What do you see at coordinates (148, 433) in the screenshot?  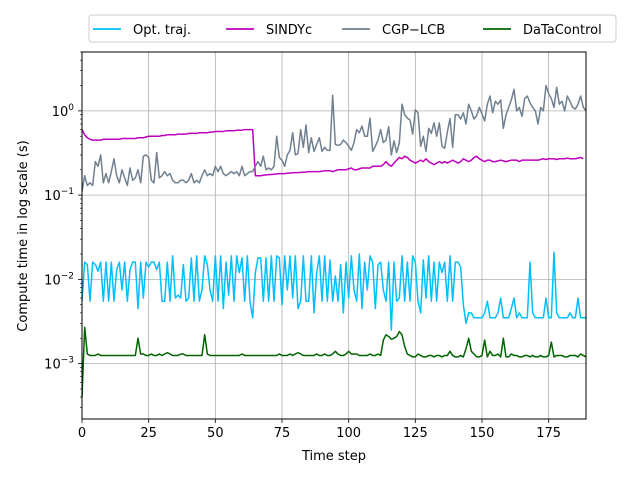 I see `x-tick-label: 25` at bounding box center [148, 433].